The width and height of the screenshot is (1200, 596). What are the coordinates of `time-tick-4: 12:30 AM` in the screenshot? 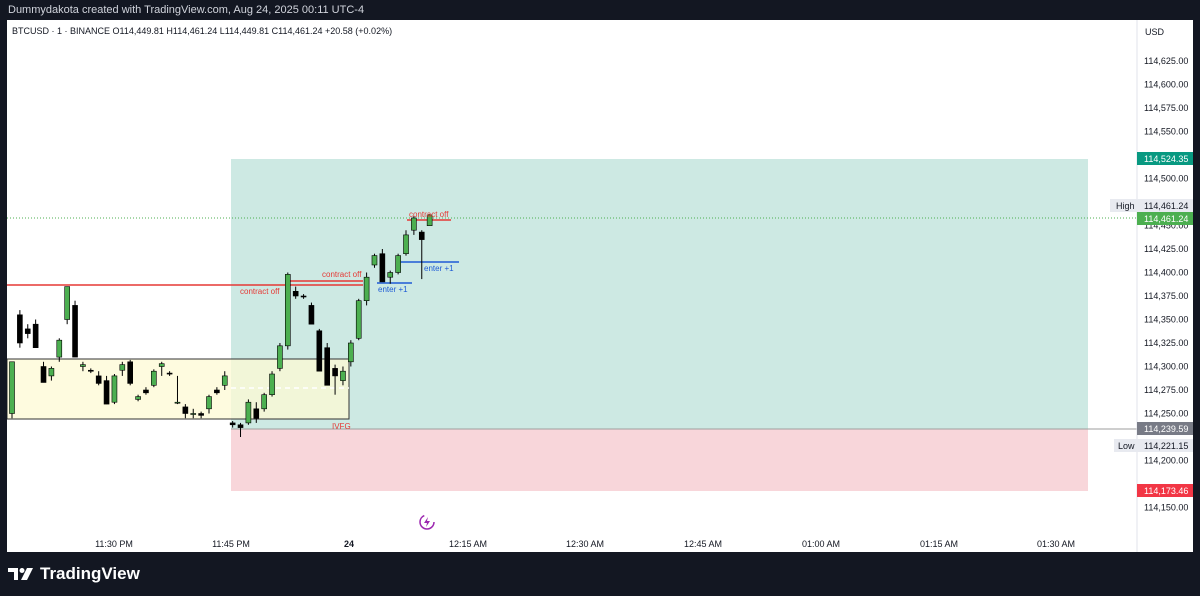 It's located at (585, 544).